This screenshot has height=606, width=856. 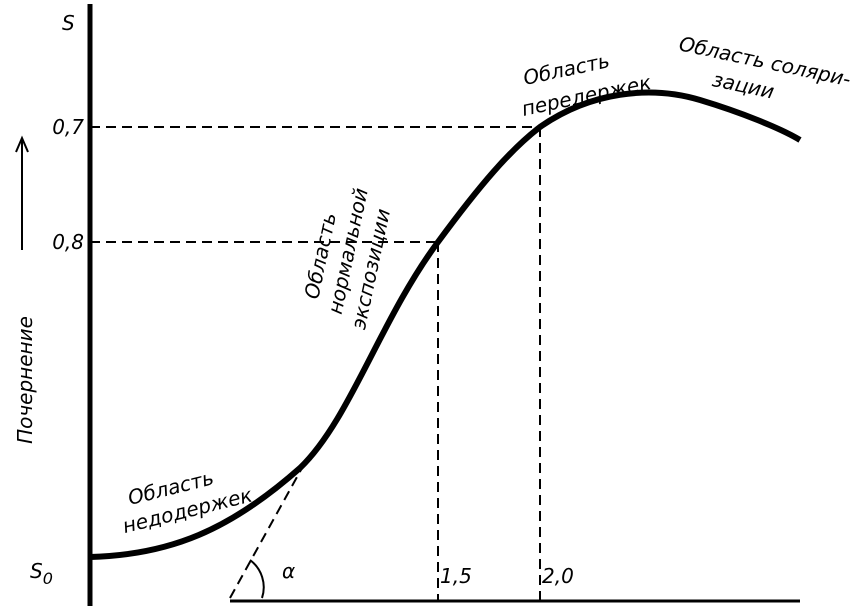 What do you see at coordinates (586, 84) in the screenshot?
I see `region-over: Область передержек` at bounding box center [586, 84].